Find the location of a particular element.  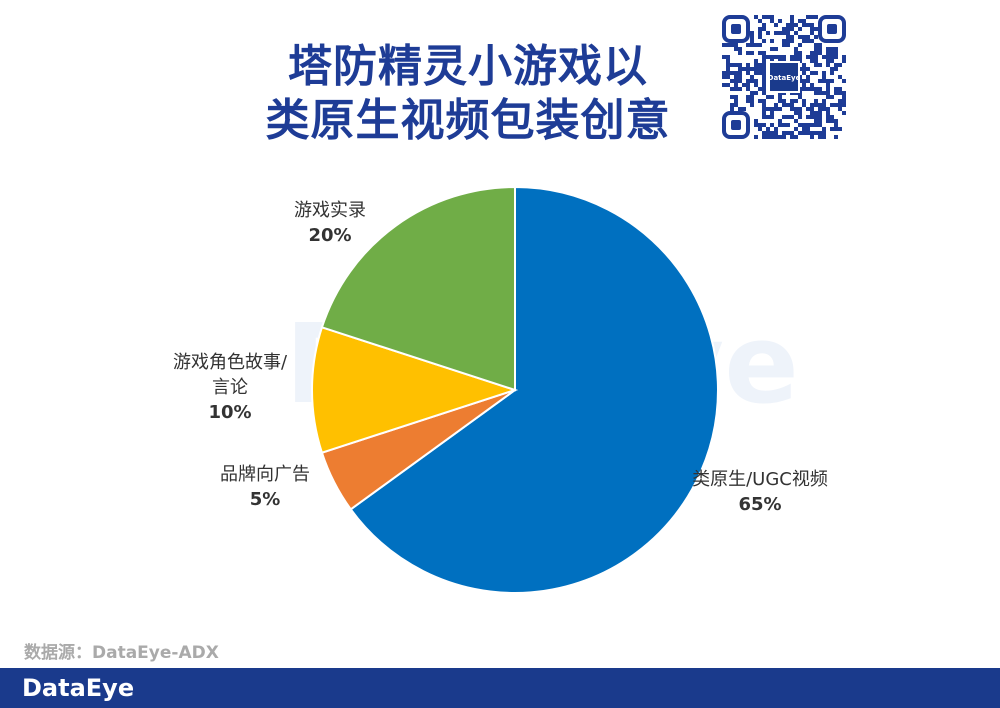

qr-logo-text: DataEye is located at coordinates (784, 78).